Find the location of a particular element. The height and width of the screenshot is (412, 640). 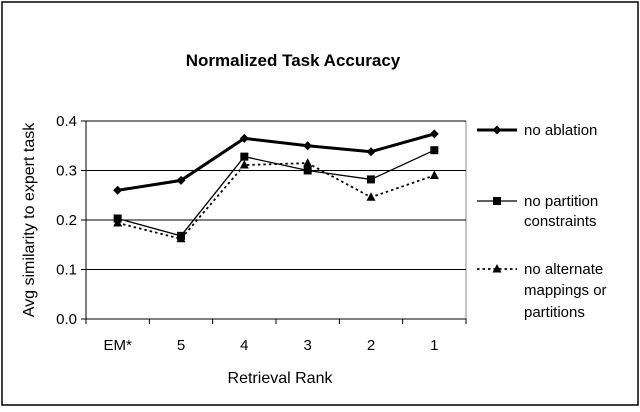

legend-item-2: no partition constraints is located at coordinates (537, 211).